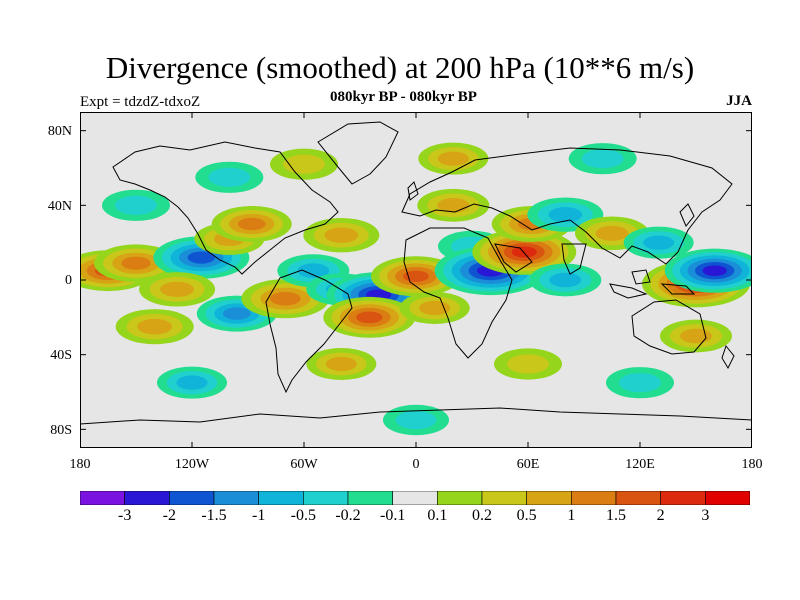  Describe the element at coordinates (140, 102) in the screenshot. I see `experiment-label: Expt = tdzdZ-tdxoZ` at that location.